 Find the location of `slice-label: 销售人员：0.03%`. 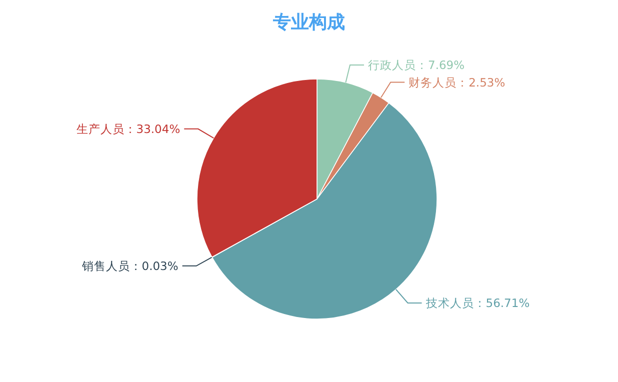

slice-label: 销售人员：0.03% is located at coordinates (129, 265).